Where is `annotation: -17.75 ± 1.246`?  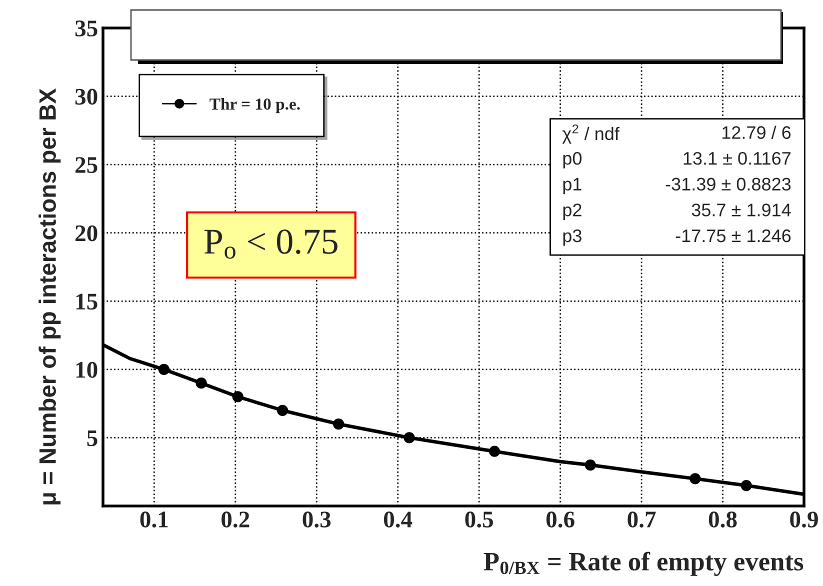
annotation: -17.75 ± 1.246 is located at coordinates (733, 235).